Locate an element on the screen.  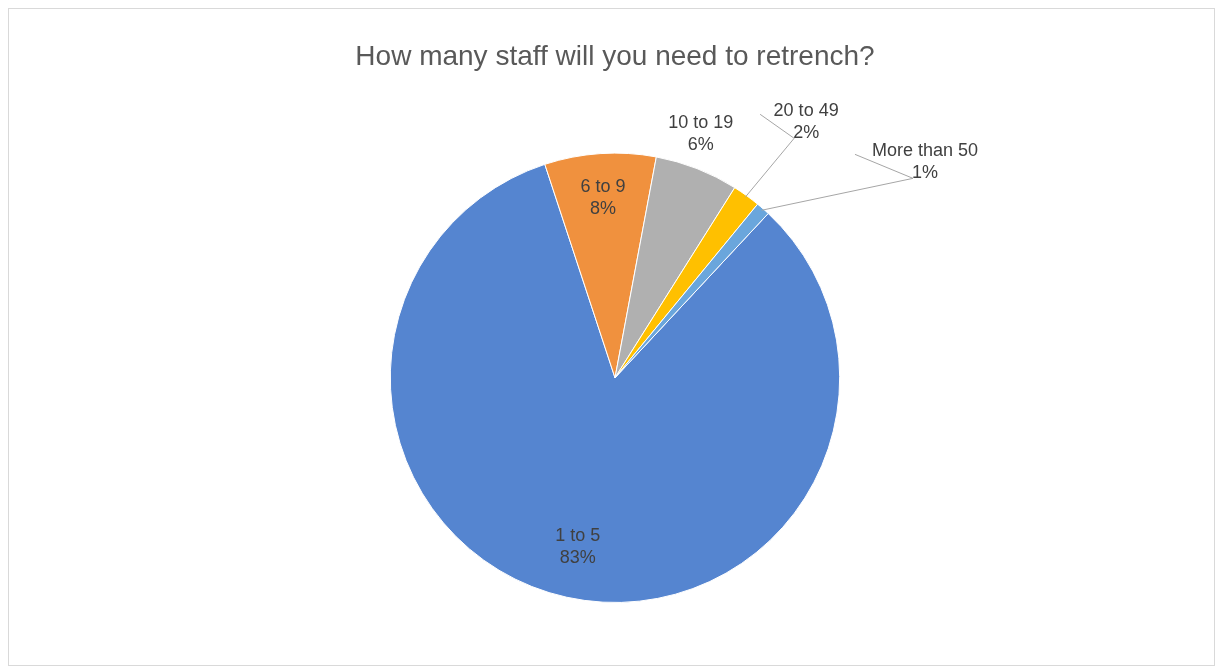
slice-label: 6 to 9 is located at coordinates (603, 186).